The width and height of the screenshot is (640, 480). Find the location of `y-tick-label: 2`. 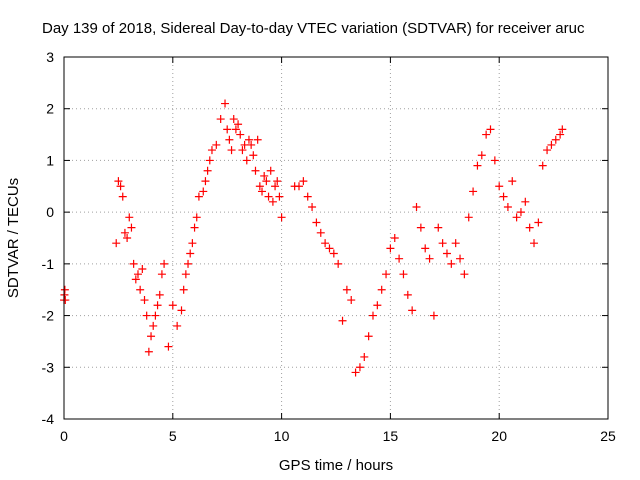

y-tick-label: 2 is located at coordinates (50, 109).